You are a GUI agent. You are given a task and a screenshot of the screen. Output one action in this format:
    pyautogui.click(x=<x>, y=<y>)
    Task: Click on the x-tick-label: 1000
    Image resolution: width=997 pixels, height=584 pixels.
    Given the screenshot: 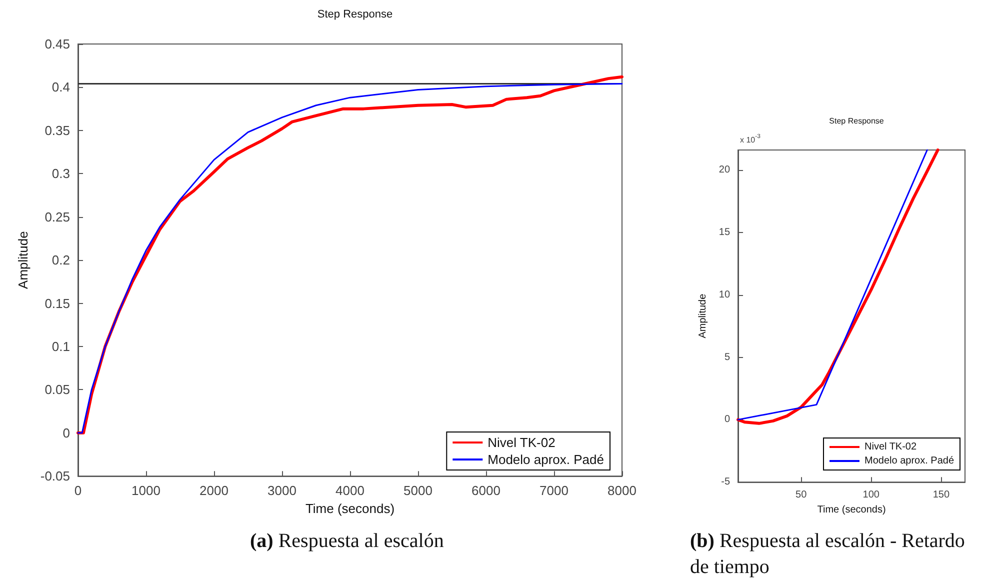 What is the action you would take?
    pyautogui.click(x=146, y=490)
    